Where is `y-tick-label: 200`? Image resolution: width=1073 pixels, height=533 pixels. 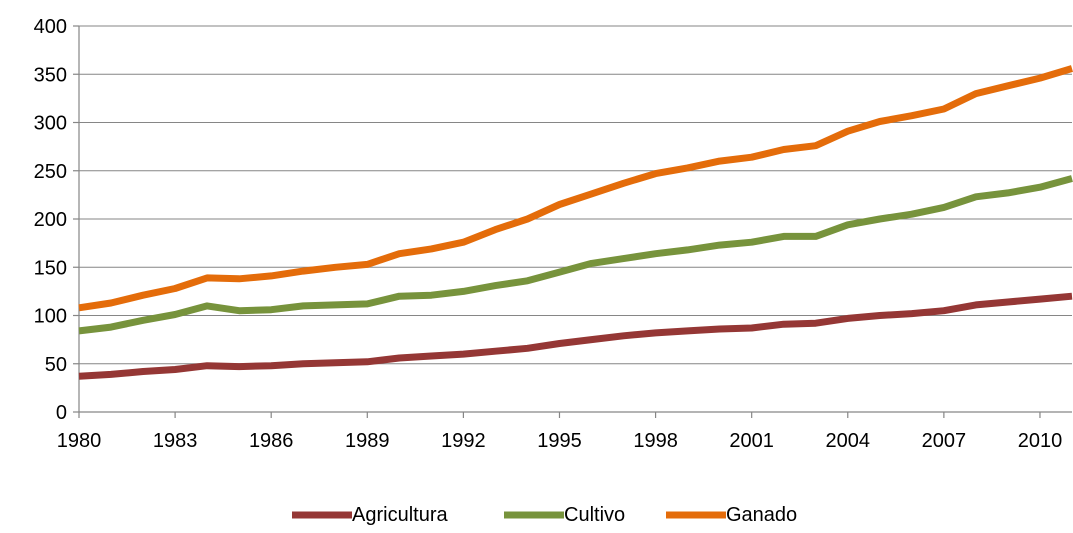 y-tick-label: 200 is located at coordinates (50, 220).